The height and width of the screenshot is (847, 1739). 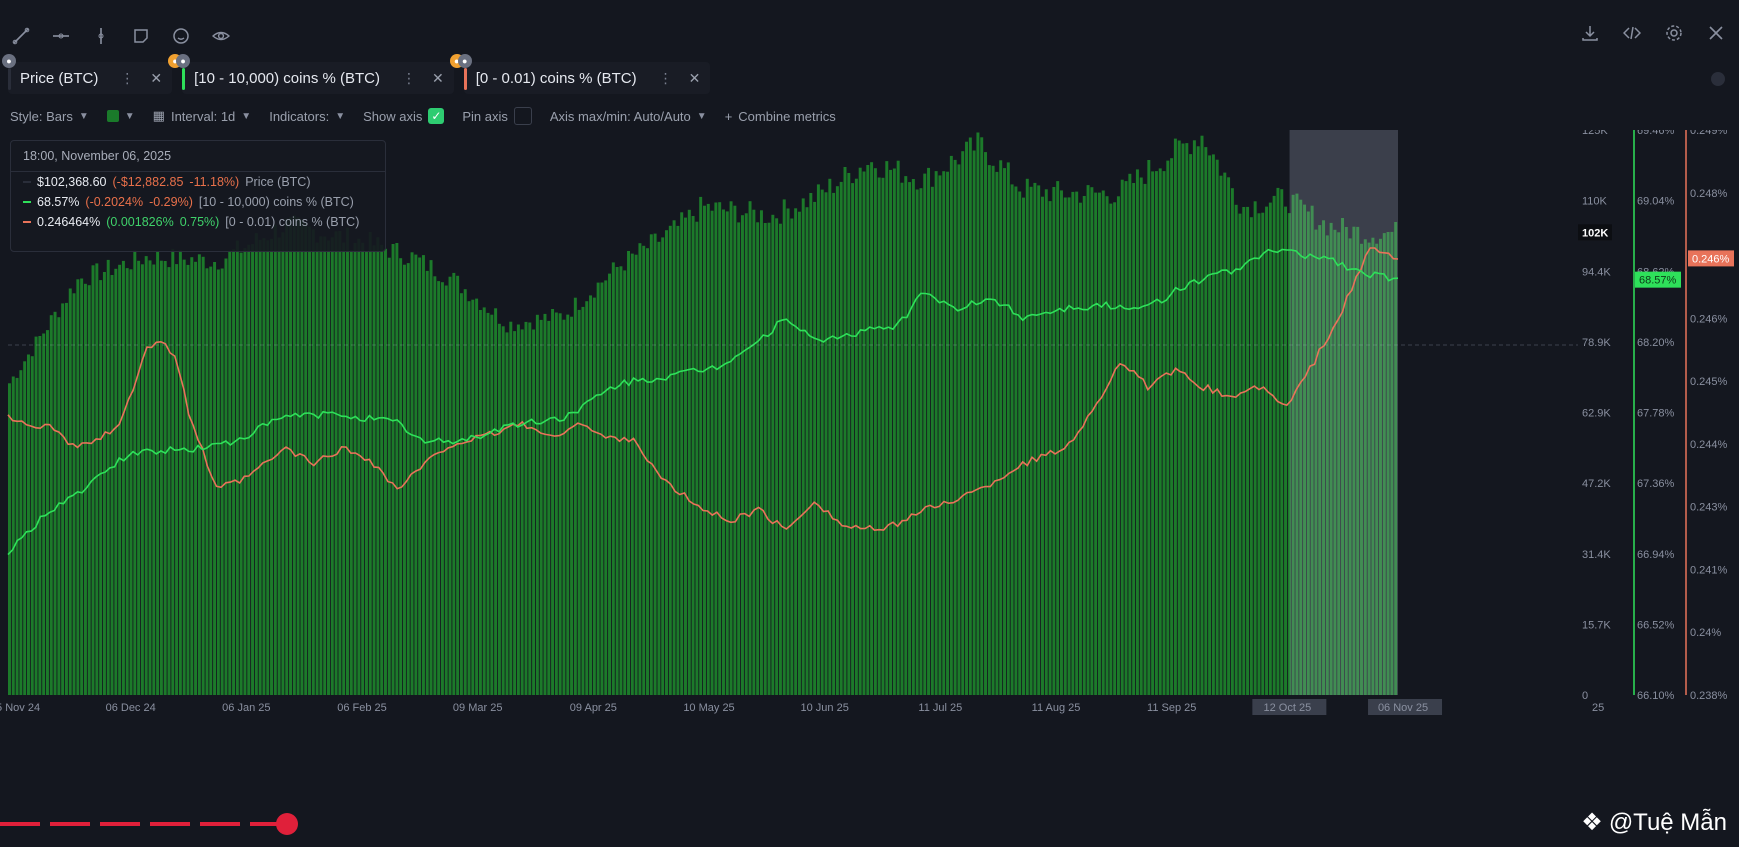 What do you see at coordinates (1656, 133) in the screenshot?
I see `whale-axis-tick: 69.46%` at bounding box center [1656, 133].